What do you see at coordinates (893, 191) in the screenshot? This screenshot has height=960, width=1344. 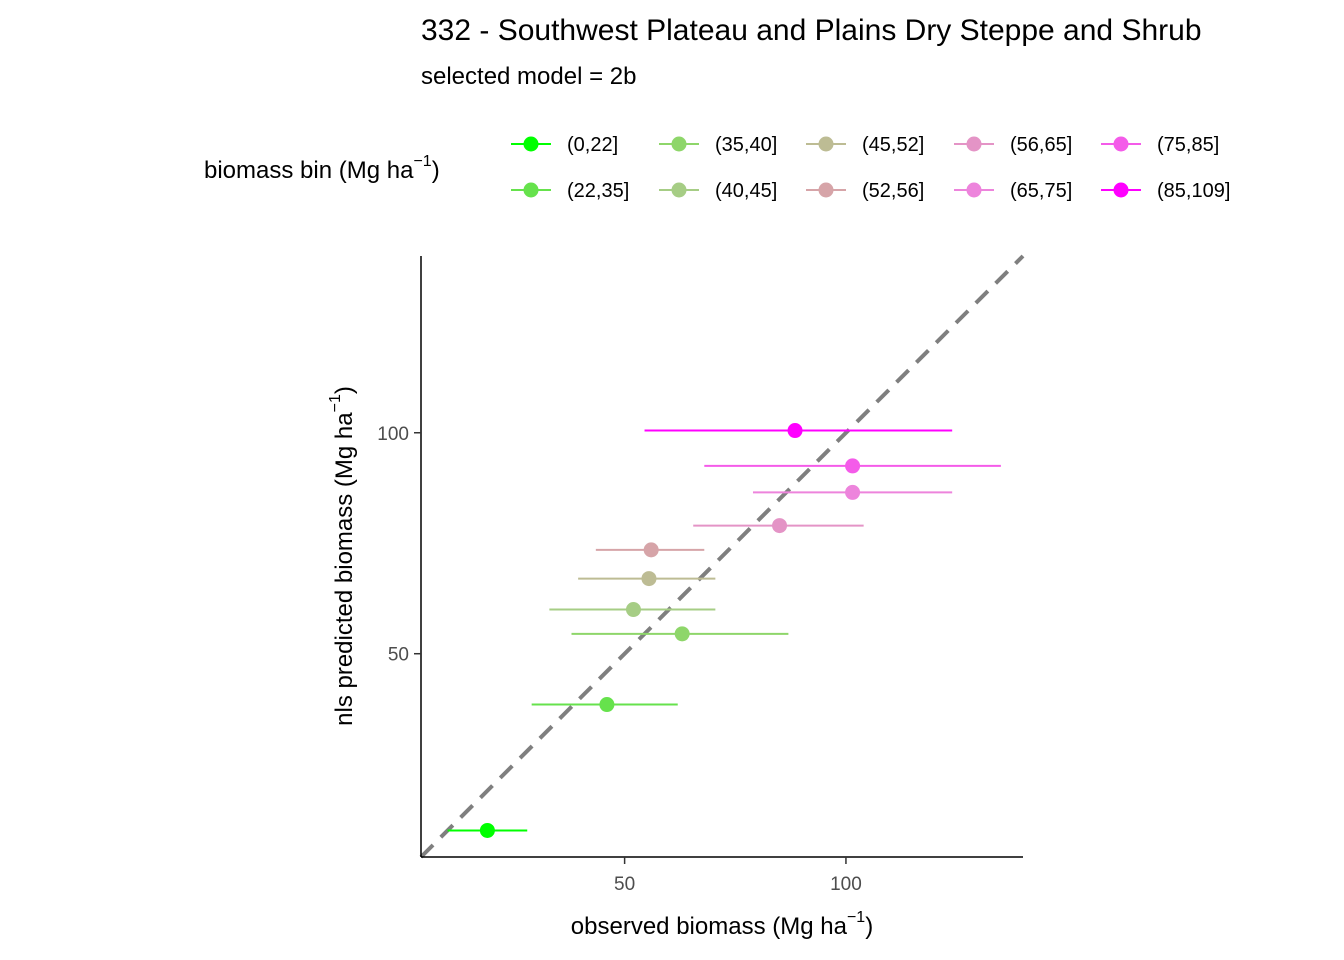 I see `legend-label-5: (52,56]` at bounding box center [893, 191].